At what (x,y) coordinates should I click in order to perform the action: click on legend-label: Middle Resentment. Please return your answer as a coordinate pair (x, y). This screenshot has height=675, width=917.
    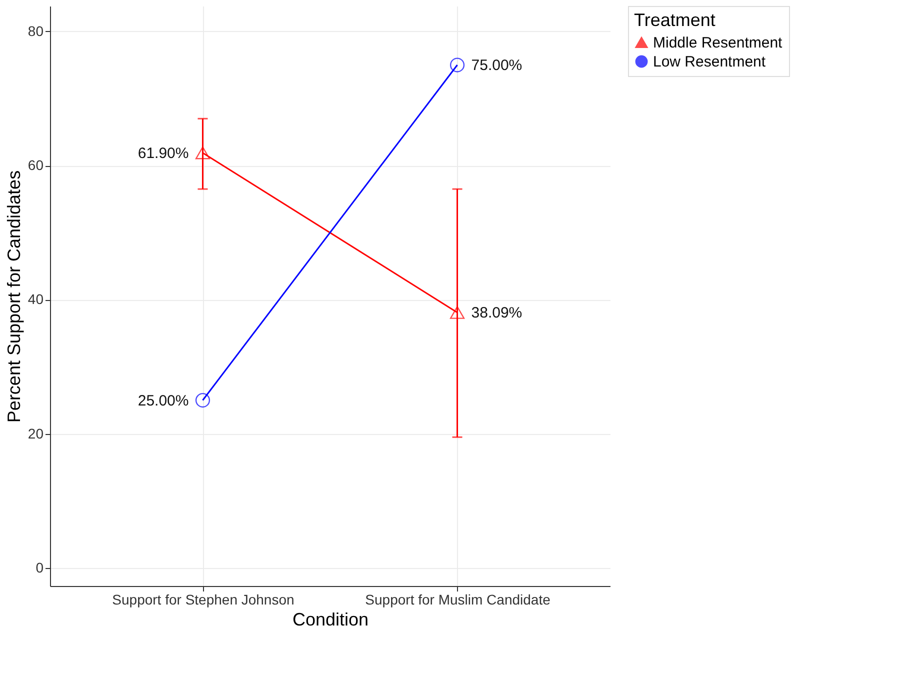
    Looking at the image, I should click on (718, 43).